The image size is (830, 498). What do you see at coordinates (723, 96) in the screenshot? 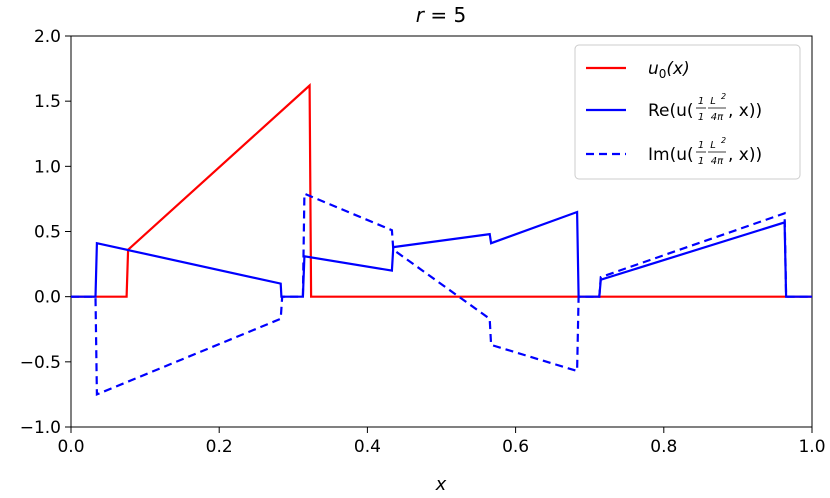
I see `legend-re-f2-sup: 2` at bounding box center [723, 96].